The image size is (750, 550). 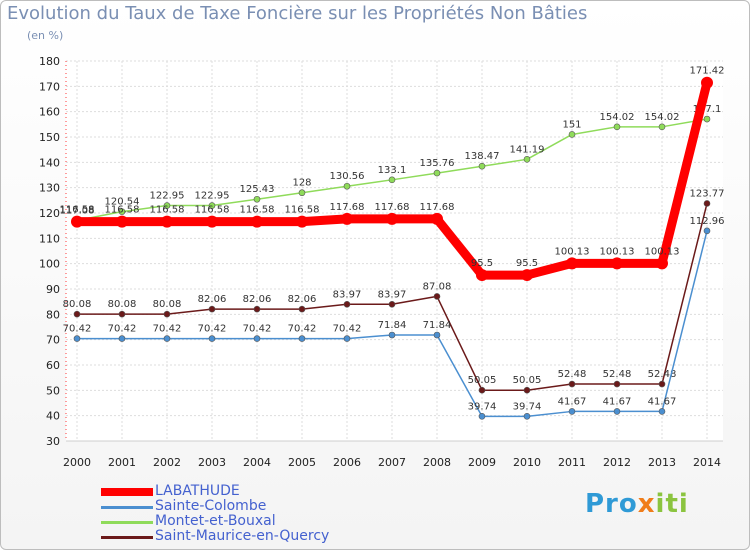 I want to click on data-label: 80.08, so click(x=122, y=304).